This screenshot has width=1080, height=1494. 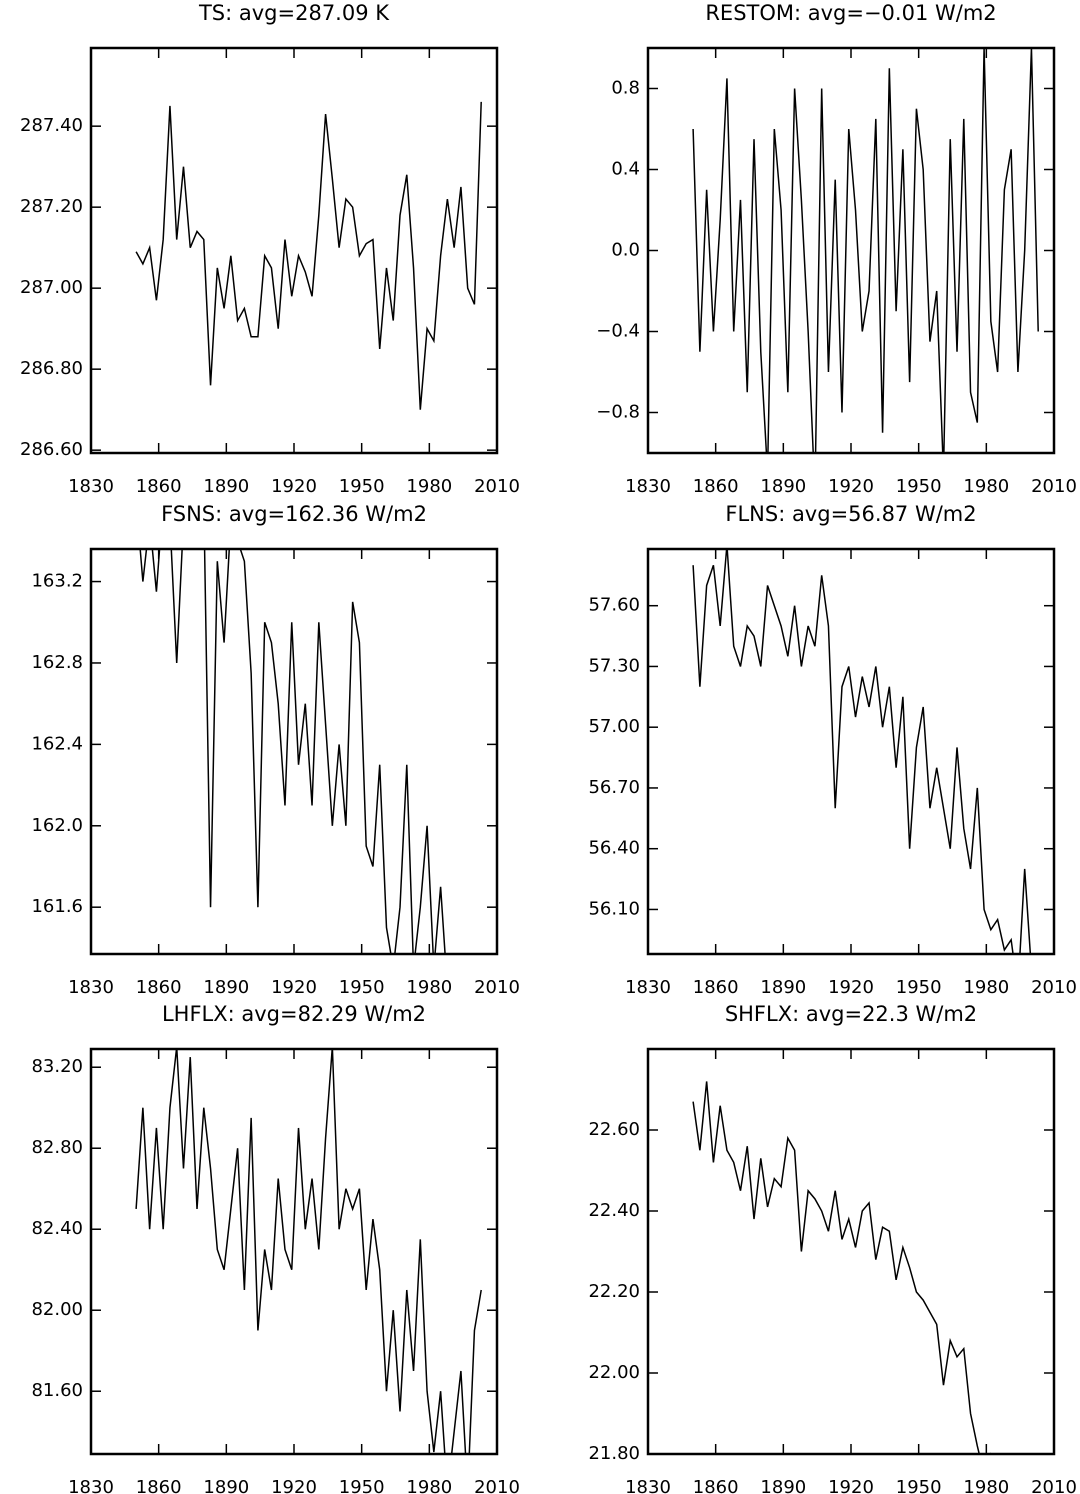 I want to click on y-tick-label: 82.80, so click(x=57, y=1147).